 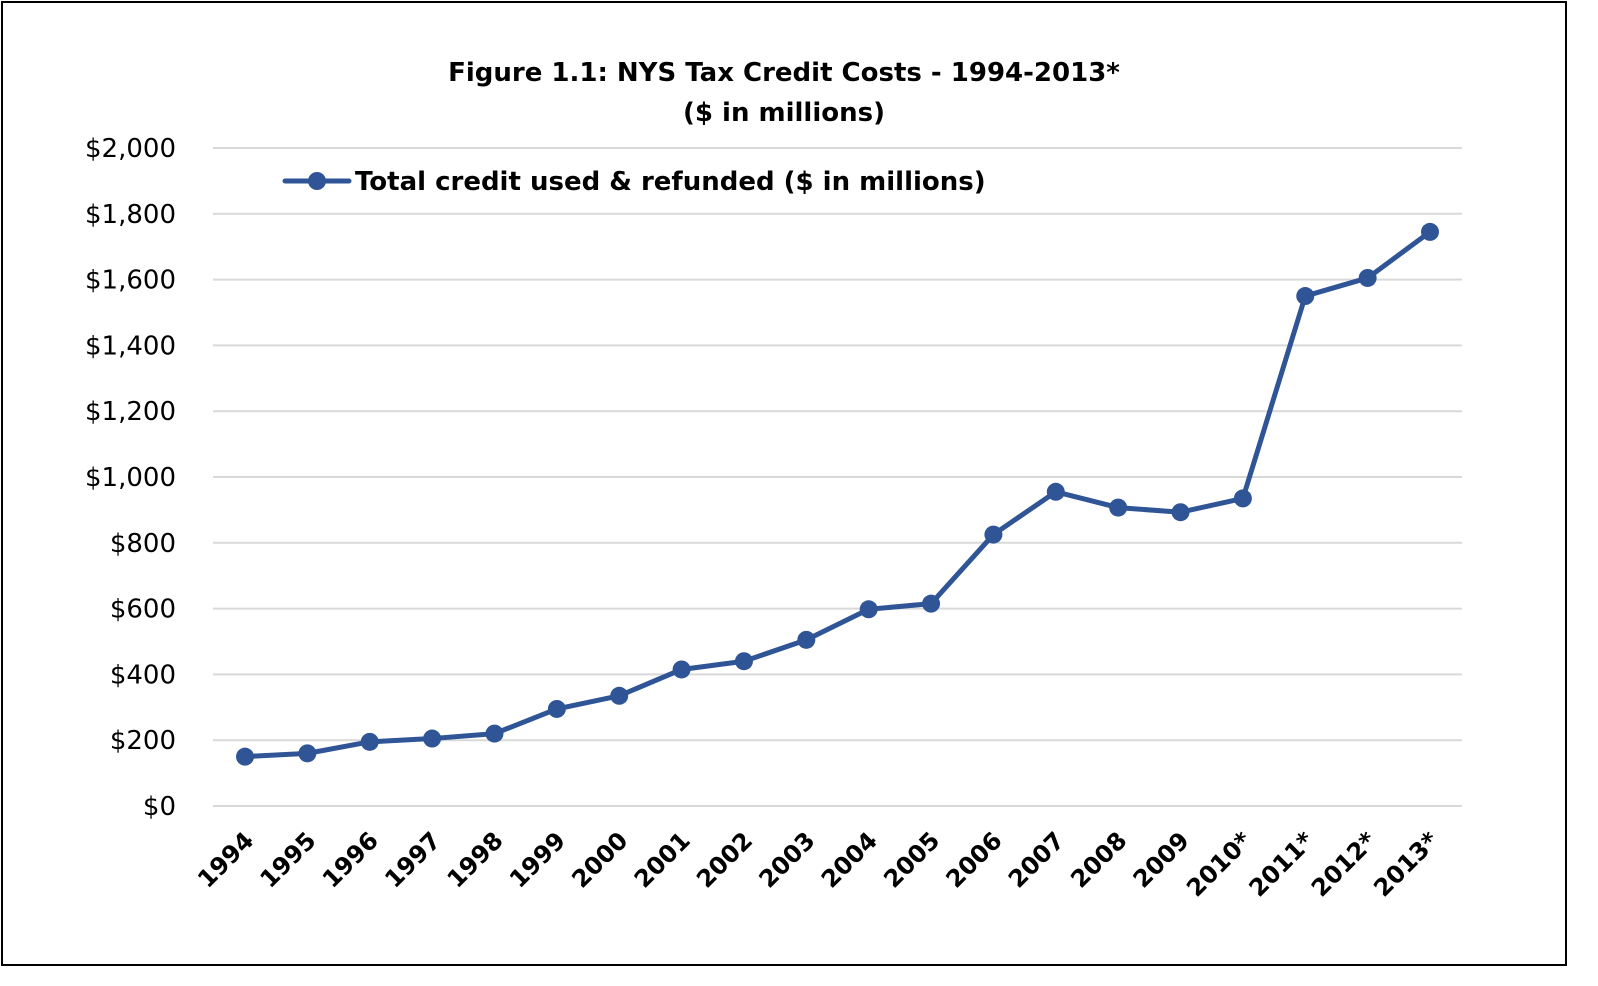 I want to click on x-tick-label: 2005, so click(x=911, y=859).